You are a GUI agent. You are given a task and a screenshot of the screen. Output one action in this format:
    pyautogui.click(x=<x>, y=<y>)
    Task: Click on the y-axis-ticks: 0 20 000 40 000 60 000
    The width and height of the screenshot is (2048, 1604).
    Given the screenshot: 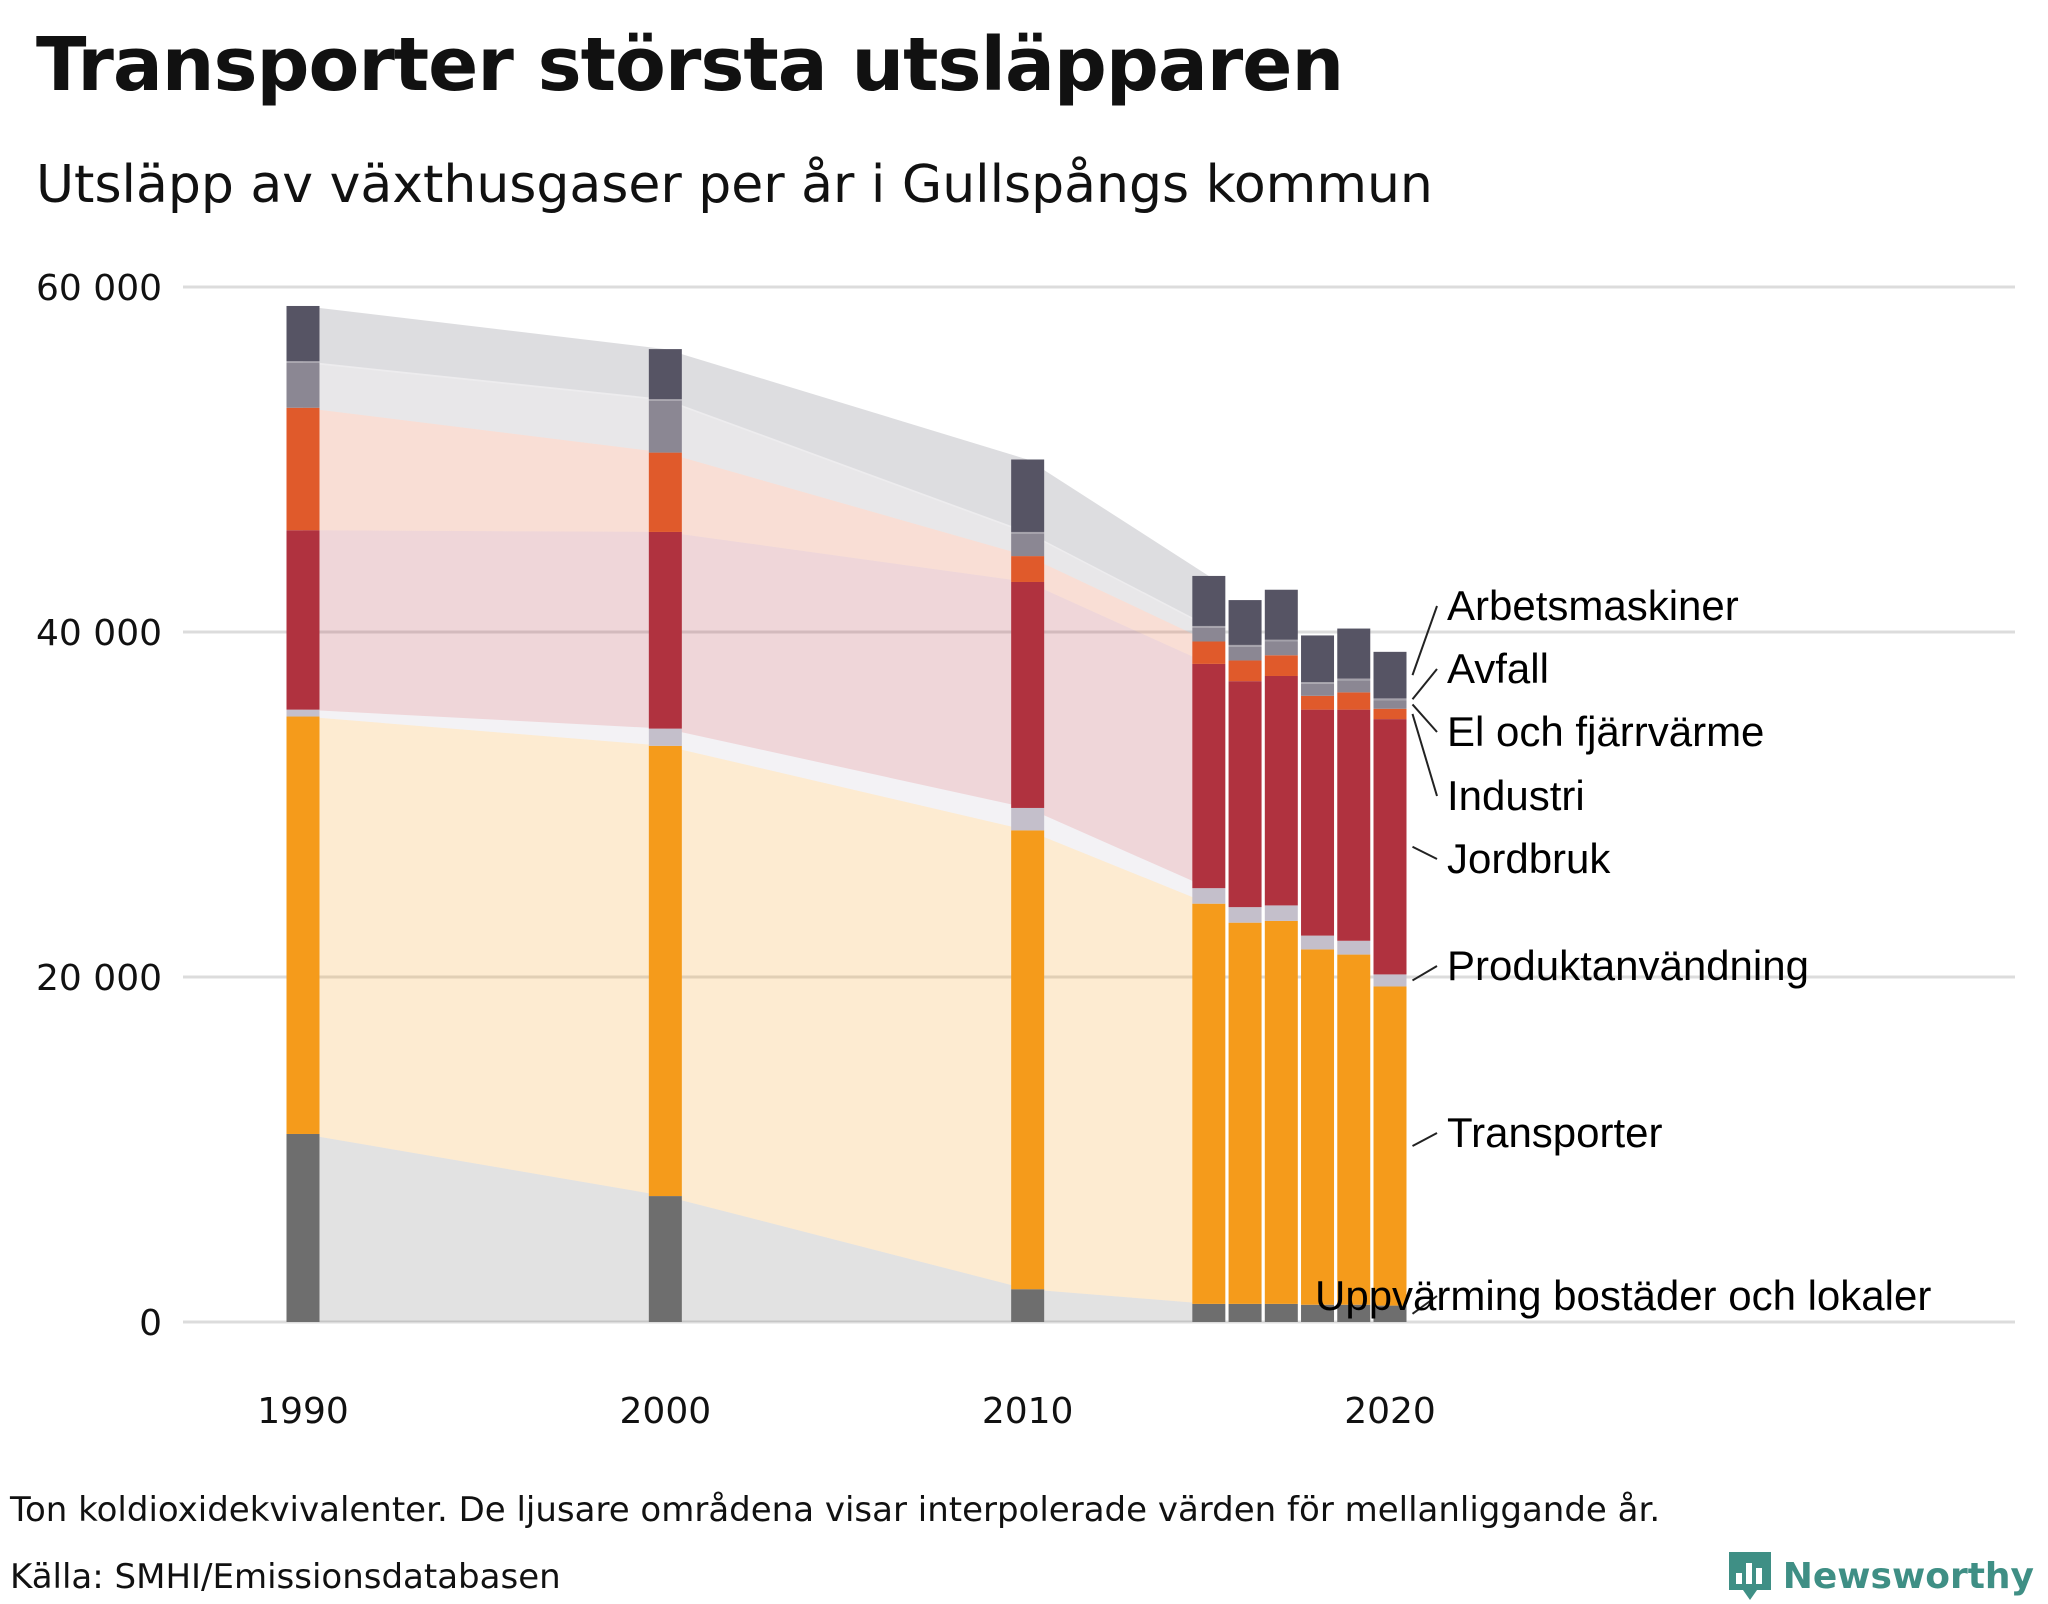 What is the action you would take?
    pyautogui.click(x=99, y=806)
    